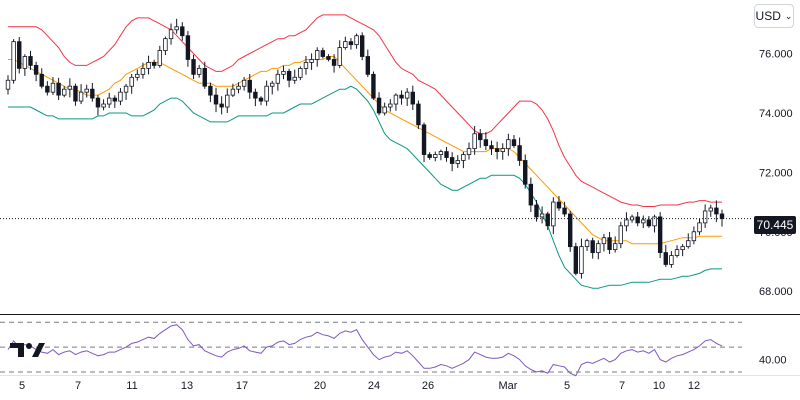  Describe the element at coordinates (788, 15) in the screenshot. I see `chevron-down-icon: ⌄` at that location.